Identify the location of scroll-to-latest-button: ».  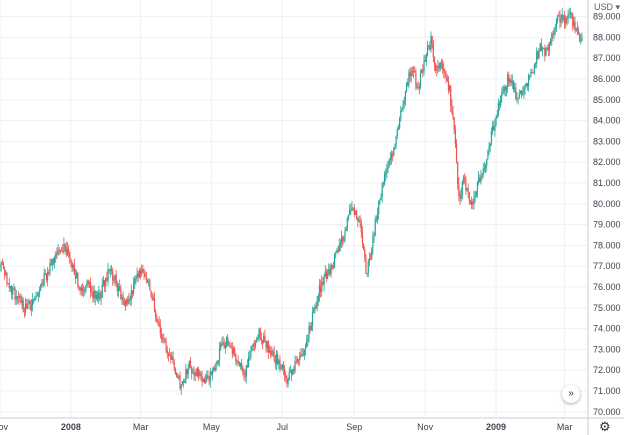
(571, 394).